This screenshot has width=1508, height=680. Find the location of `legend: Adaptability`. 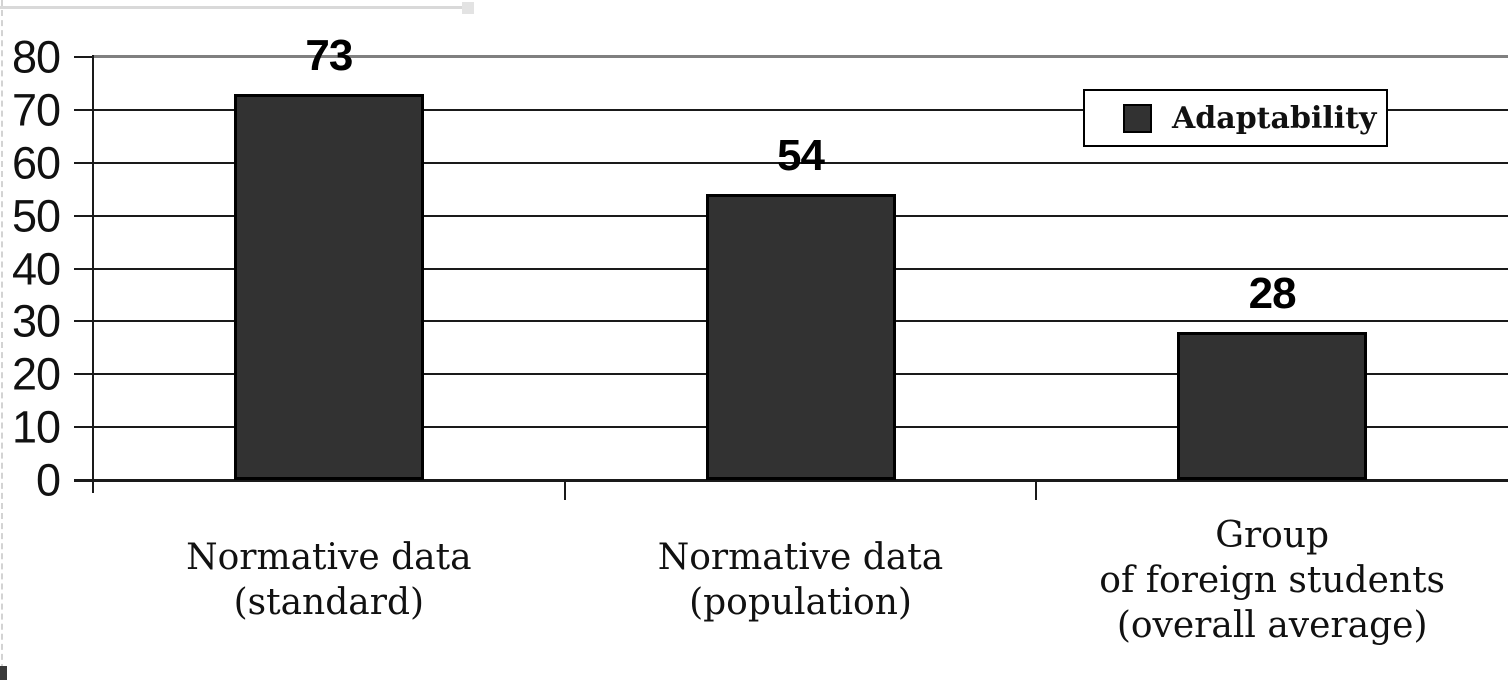

legend: Adaptability is located at coordinates (1235, 118).